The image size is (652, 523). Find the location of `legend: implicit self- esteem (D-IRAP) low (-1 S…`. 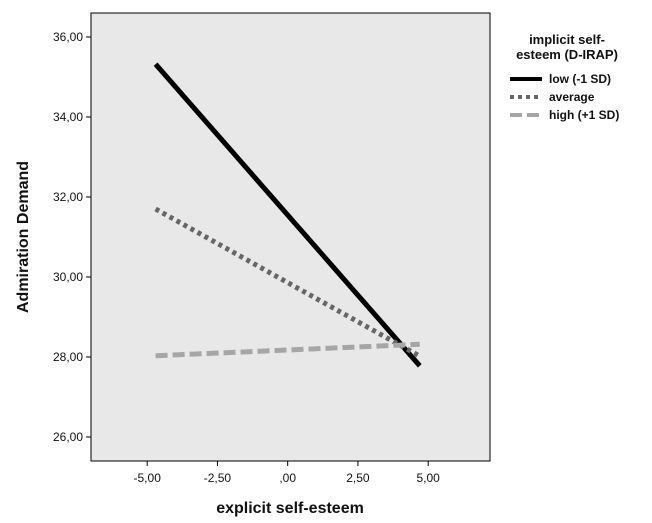

legend: implicit self- esteem (D-IRAP) low (-1 S… is located at coordinates (564, 77).